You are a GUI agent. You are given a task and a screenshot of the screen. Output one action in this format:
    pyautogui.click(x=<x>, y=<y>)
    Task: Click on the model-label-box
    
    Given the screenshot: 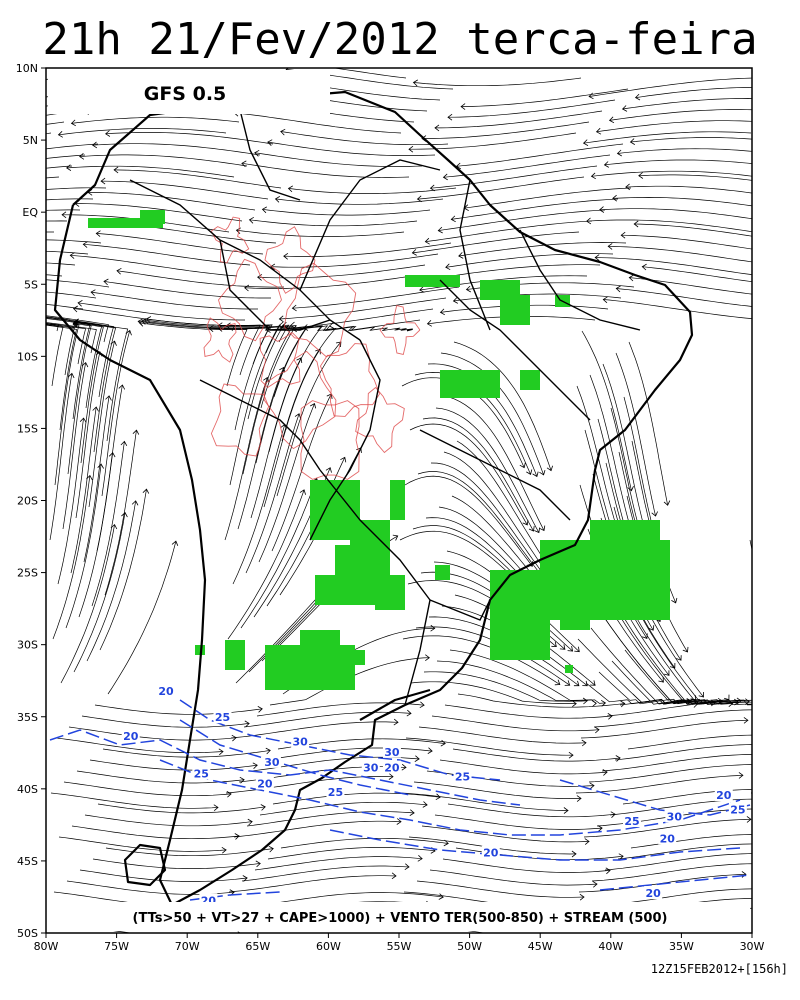 What is the action you would take?
    pyautogui.click(x=189, y=92)
    